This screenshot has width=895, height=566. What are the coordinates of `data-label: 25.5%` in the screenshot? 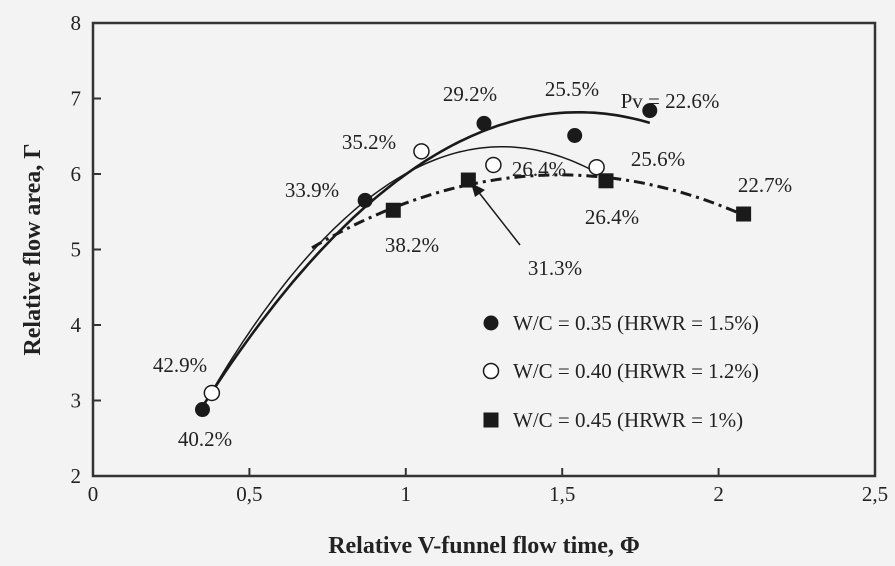 It's located at (572, 89).